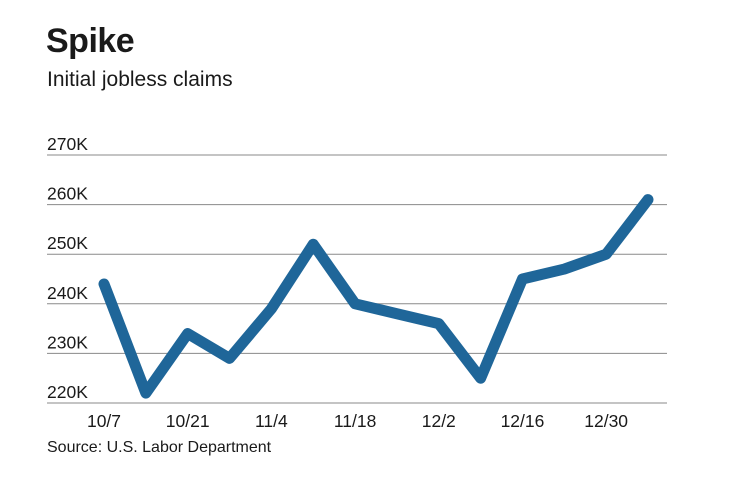  I want to click on y-tick-label: 260K, so click(67, 194).